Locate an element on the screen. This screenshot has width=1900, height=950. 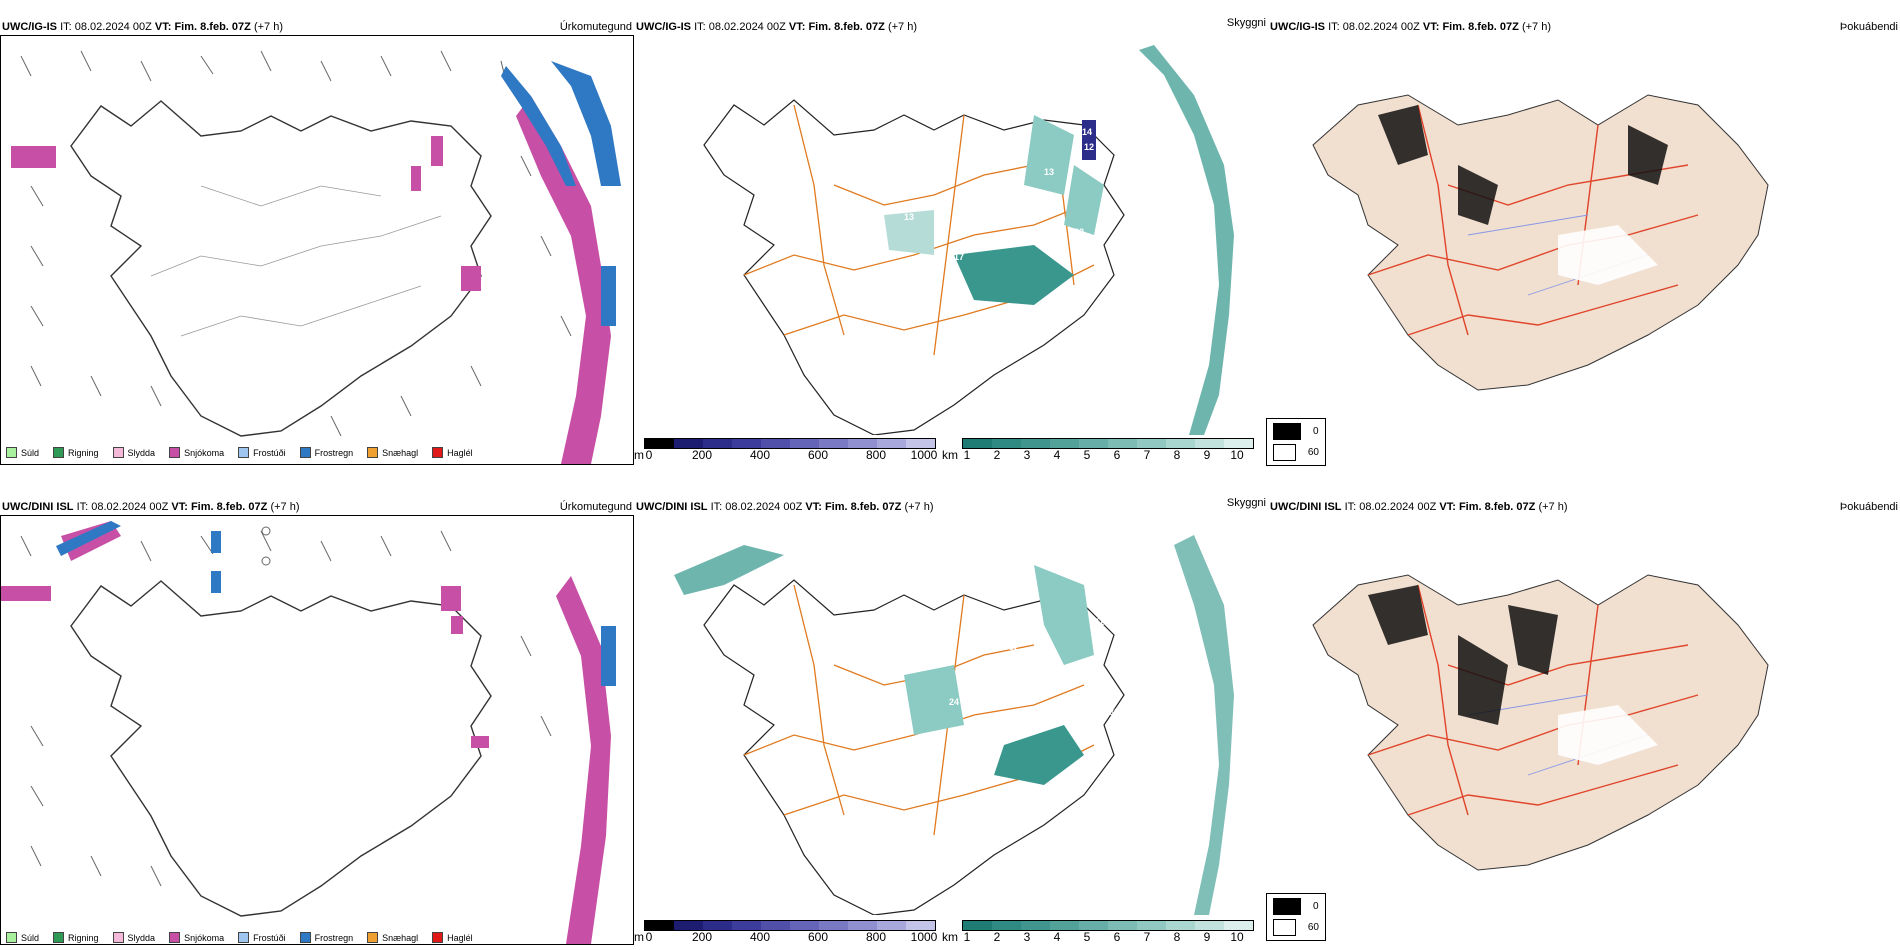
svg-text: 12 is located at coordinates (1089, 147).